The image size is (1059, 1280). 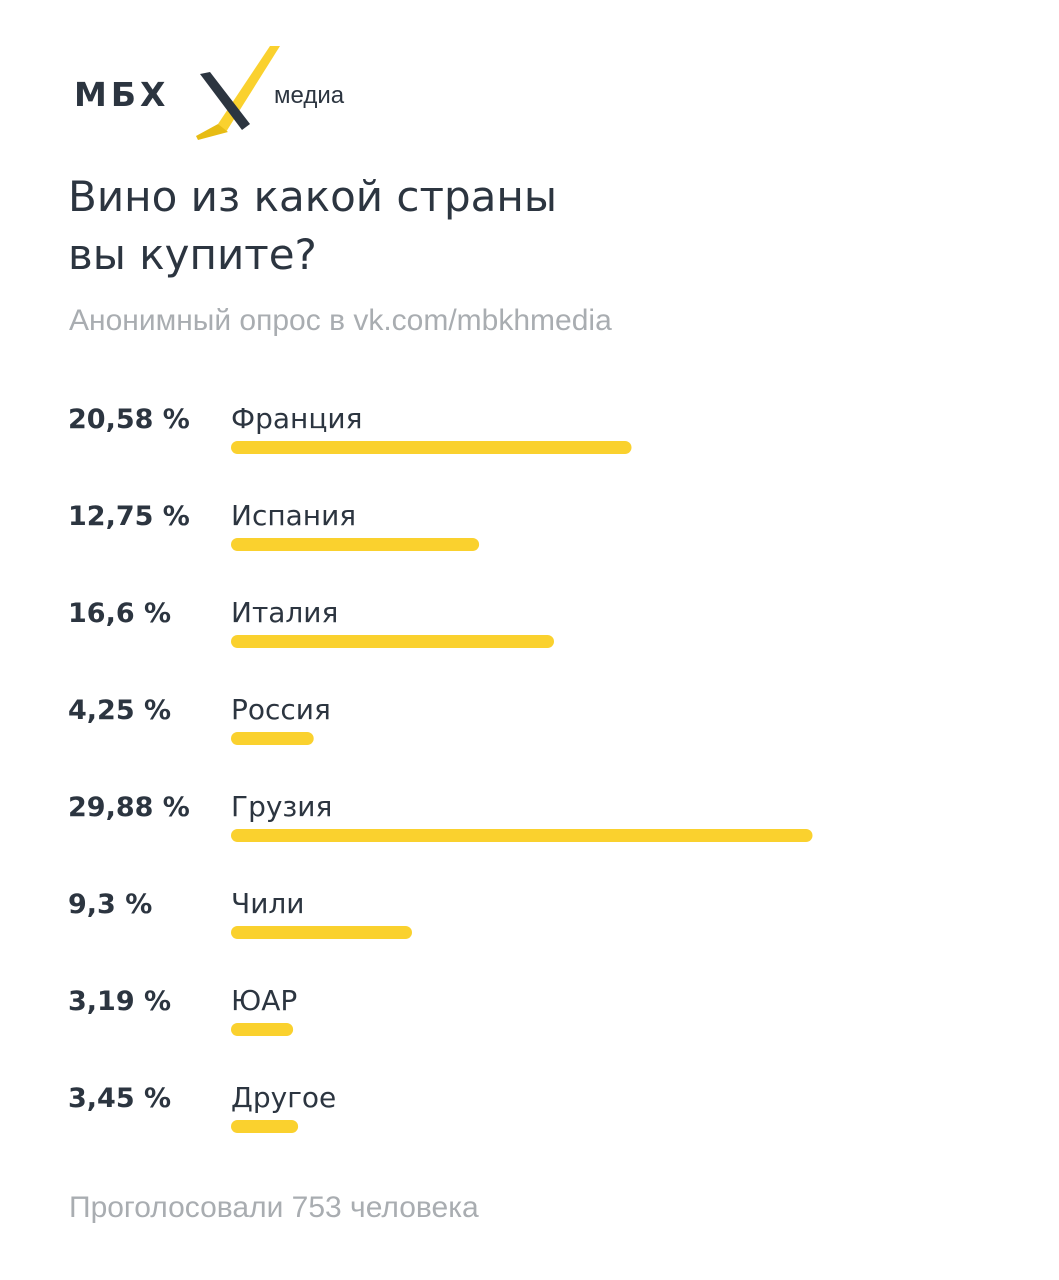 What do you see at coordinates (119, 613) in the screenshot?
I see `value-label: 16,6 %` at bounding box center [119, 613].